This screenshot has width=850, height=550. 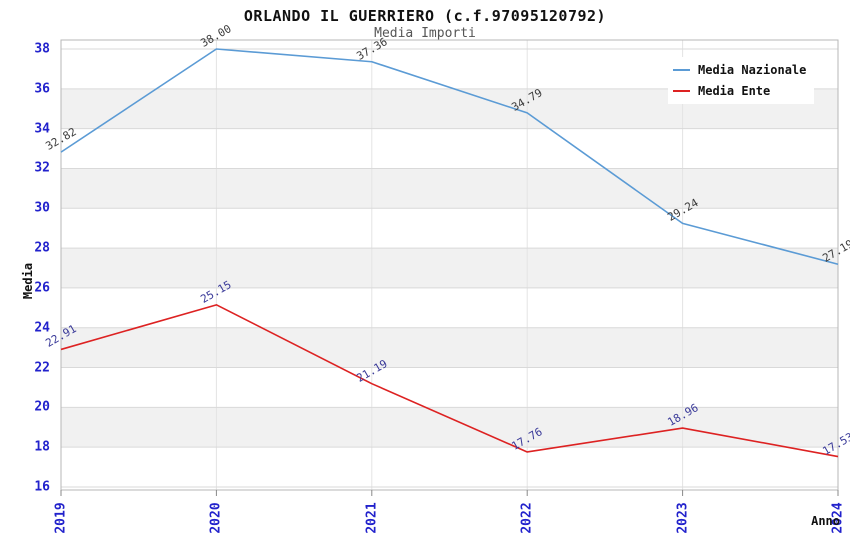 What do you see at coordinates (681, 91) in the screenshot?
I see `line-swatch-red-icon` at bounding box center [681, 91].